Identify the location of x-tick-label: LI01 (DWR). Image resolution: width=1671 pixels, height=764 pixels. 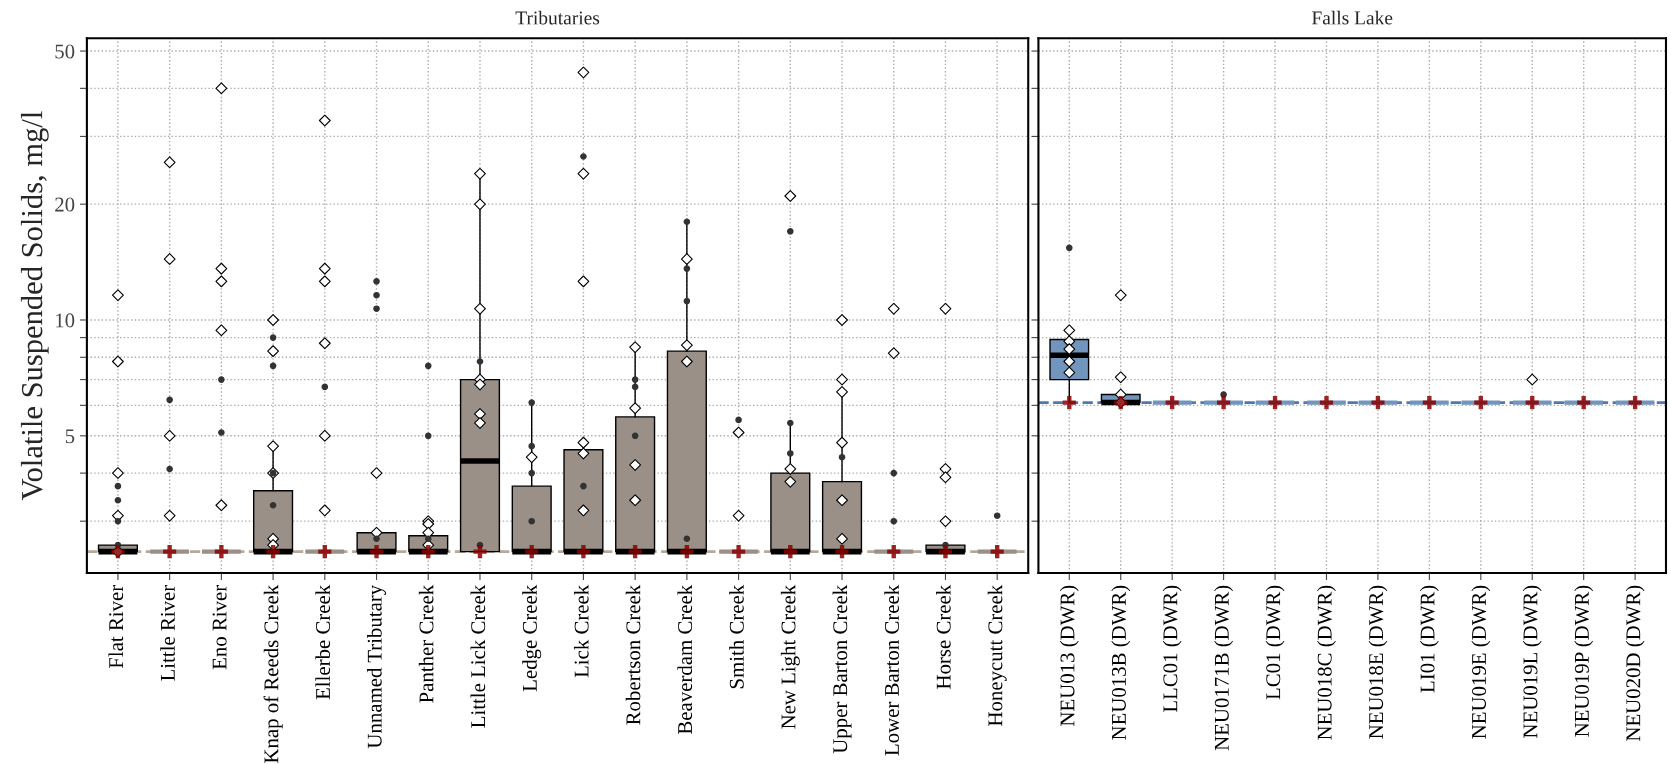
(1429, 639).